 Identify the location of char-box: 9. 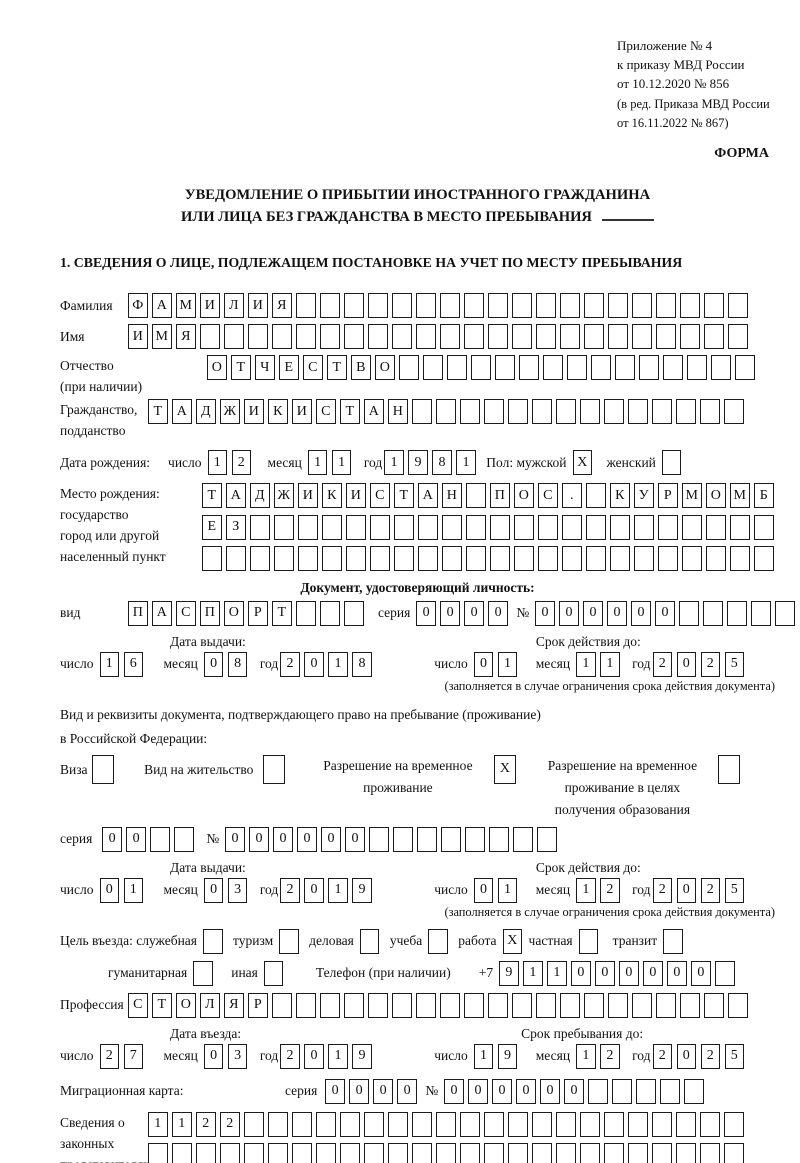
(362, 1056).